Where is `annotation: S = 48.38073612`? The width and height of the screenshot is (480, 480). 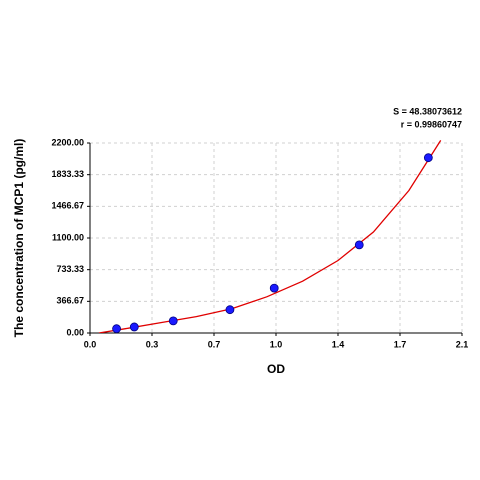 annotation: S = 48.38073612 is located at coordinates (427, 111).